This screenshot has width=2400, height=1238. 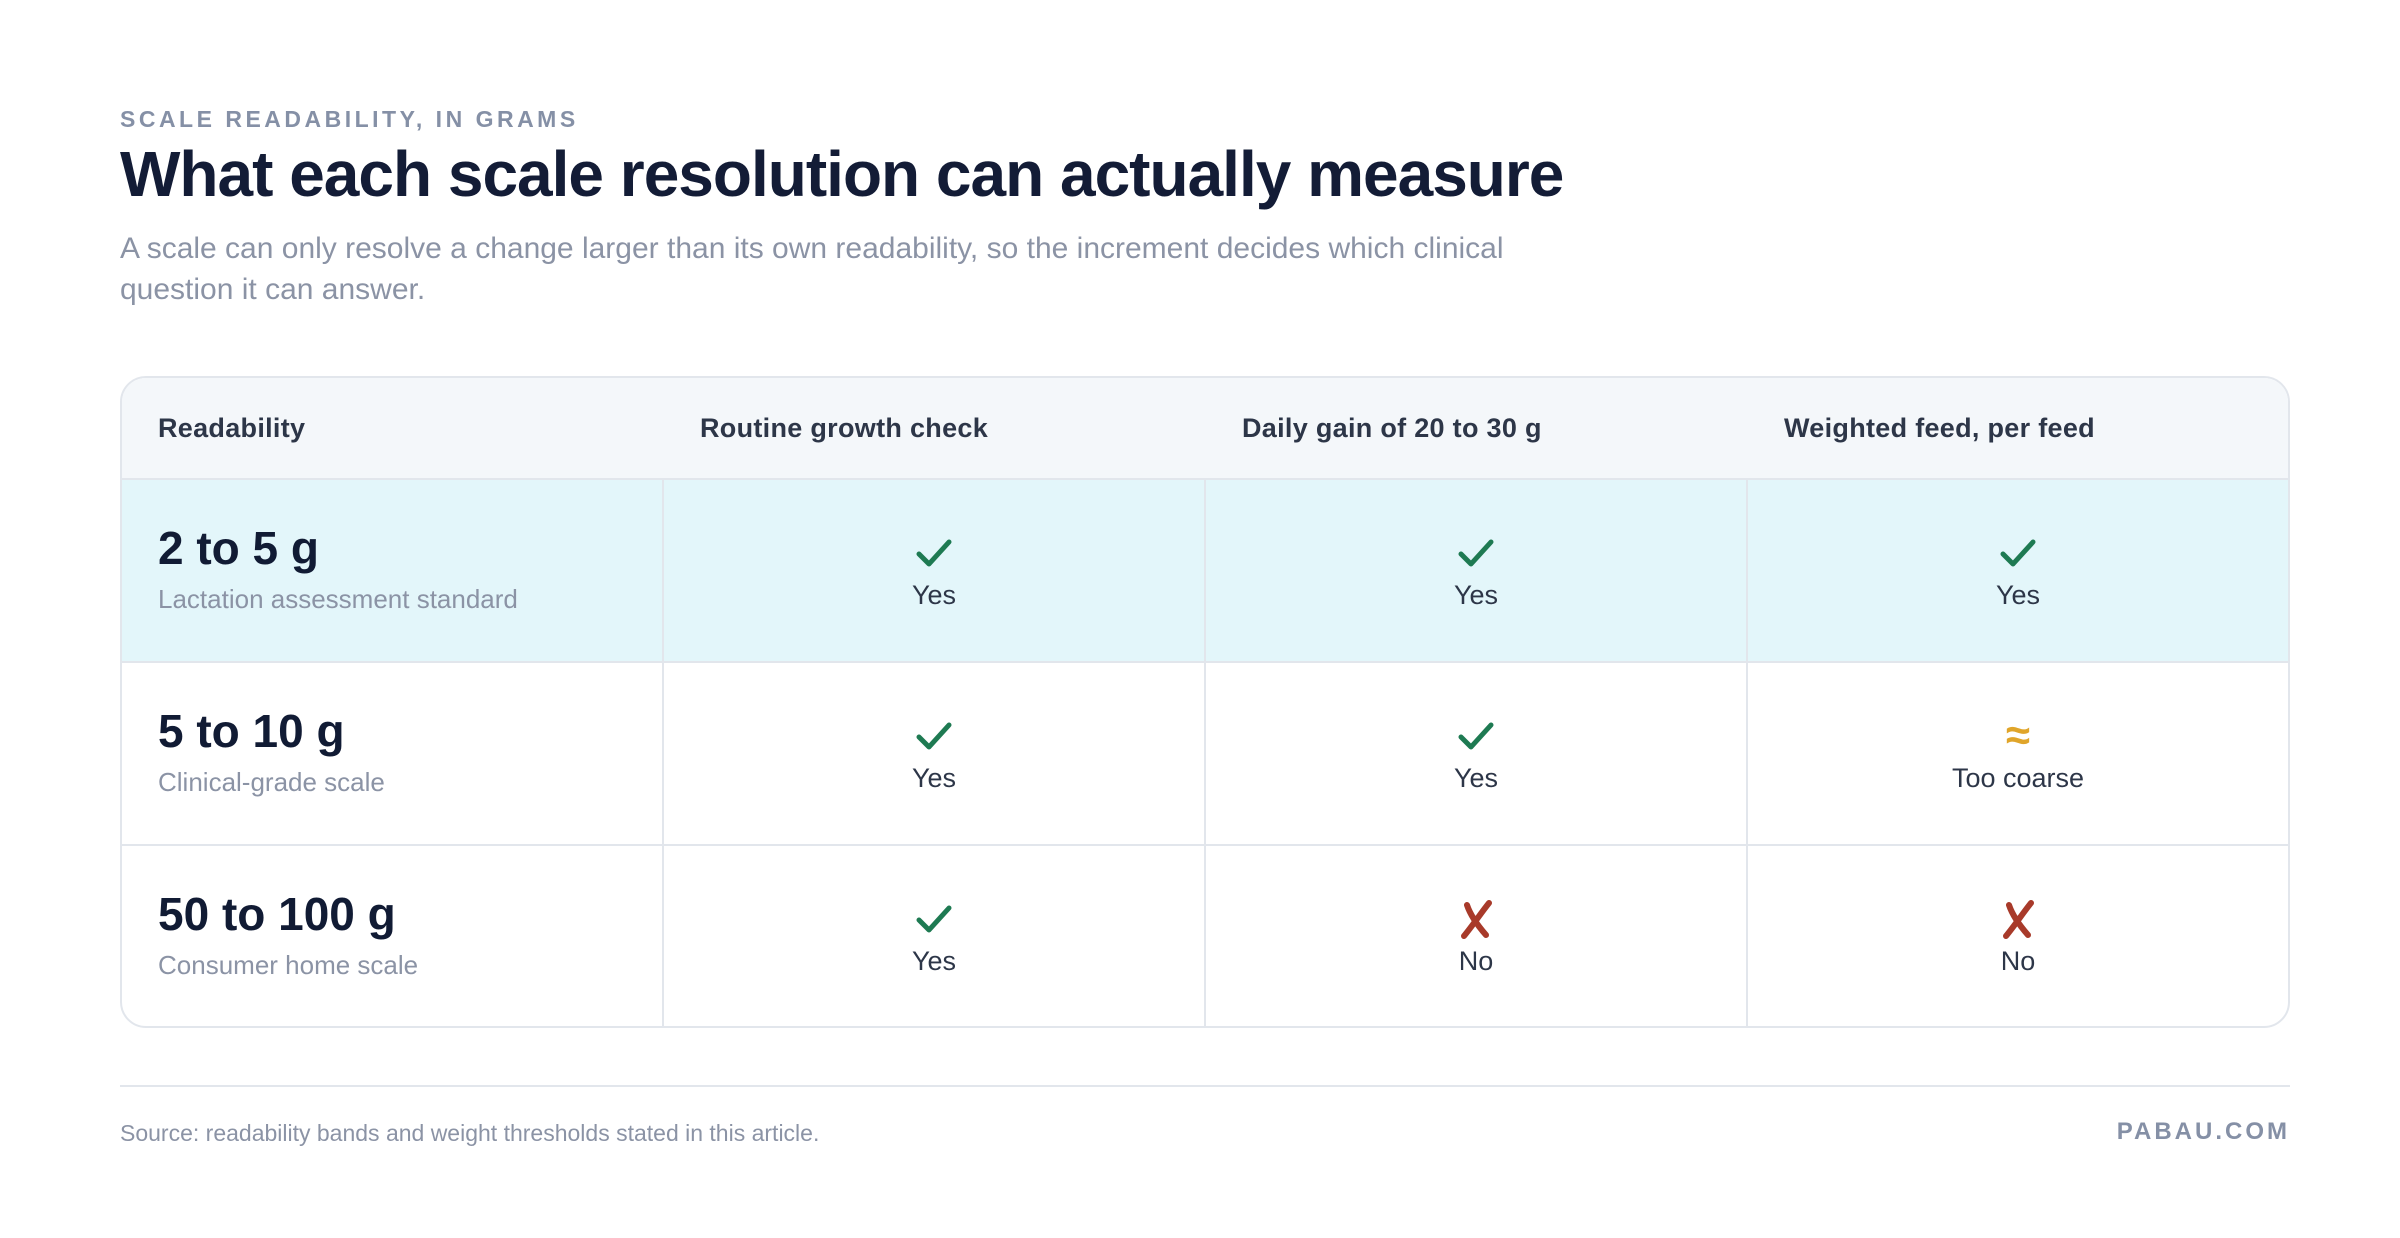 I want to click on readability-note: Lactation assessment standard, so click(x=338, y=599).